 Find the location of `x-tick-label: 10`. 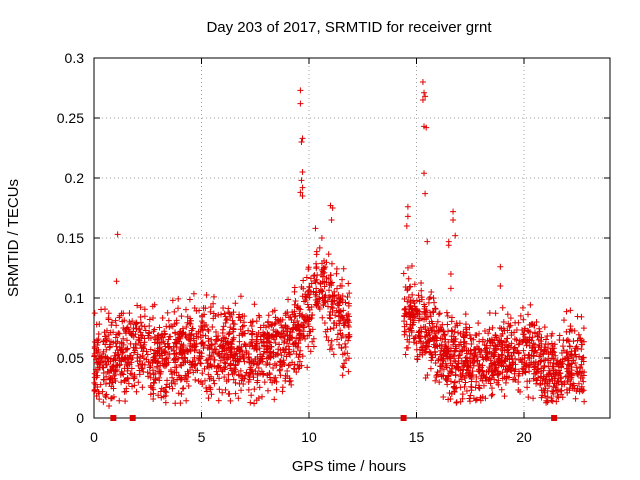

x-tick-label: 10 is located at coordinates (309, 437).